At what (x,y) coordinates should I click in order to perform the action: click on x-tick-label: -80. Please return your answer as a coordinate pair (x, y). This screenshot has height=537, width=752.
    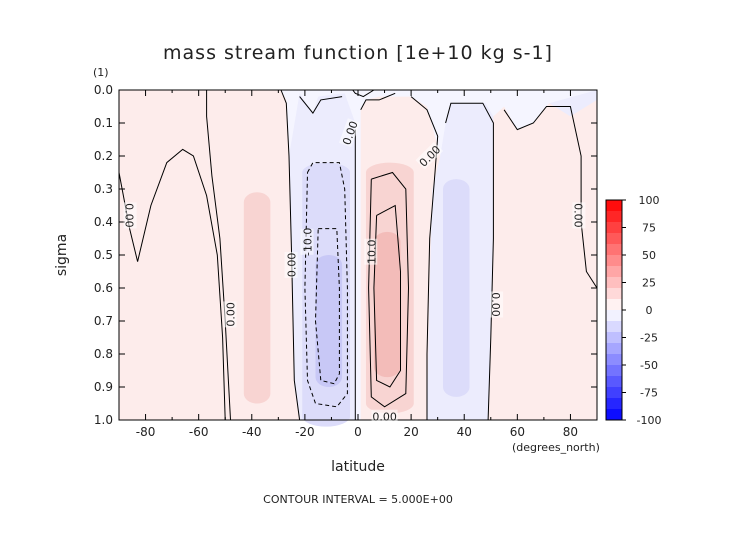
    Looking at the image, I should click on (146, 432).